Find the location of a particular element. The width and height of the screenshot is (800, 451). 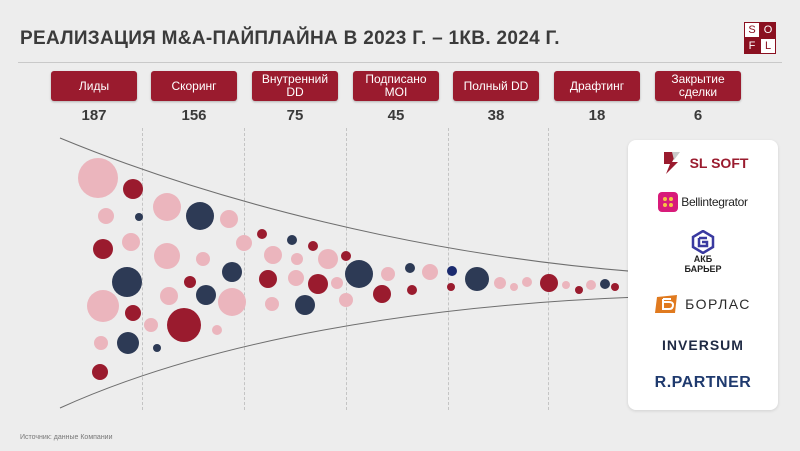

stage-label-internal-dd: Внутренний DD is located at coordinates (295, 86).